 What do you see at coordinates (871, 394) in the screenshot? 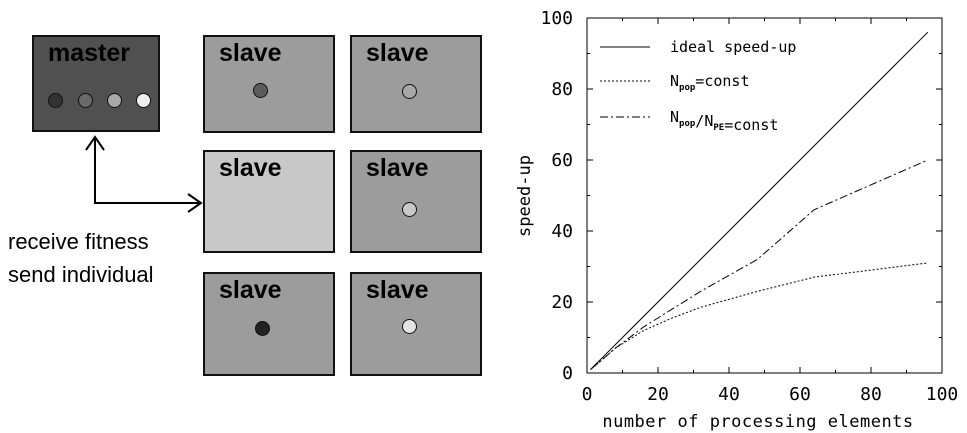
I see `x-tick-label: 80` at bounding box center [871, 394].